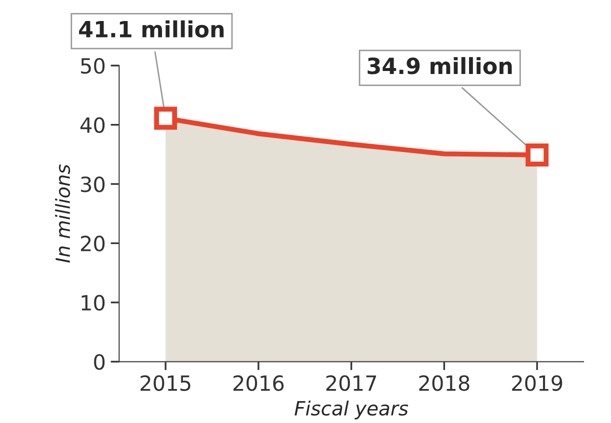 Image resolution: width=611 pixels, height=423 pixels. What do you see at coordinates (165, 383) in the screenshot?
I see `x-tick-label: 2015` at bounding box center [165, 383].